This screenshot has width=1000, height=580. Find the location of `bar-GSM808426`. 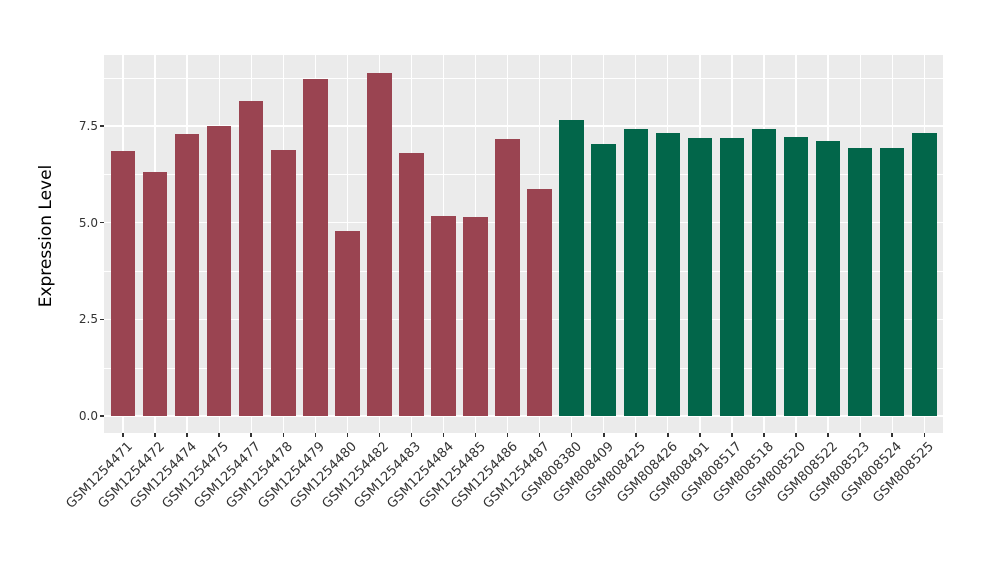

bar-GSM808426 is located at coordinates (668, 274).